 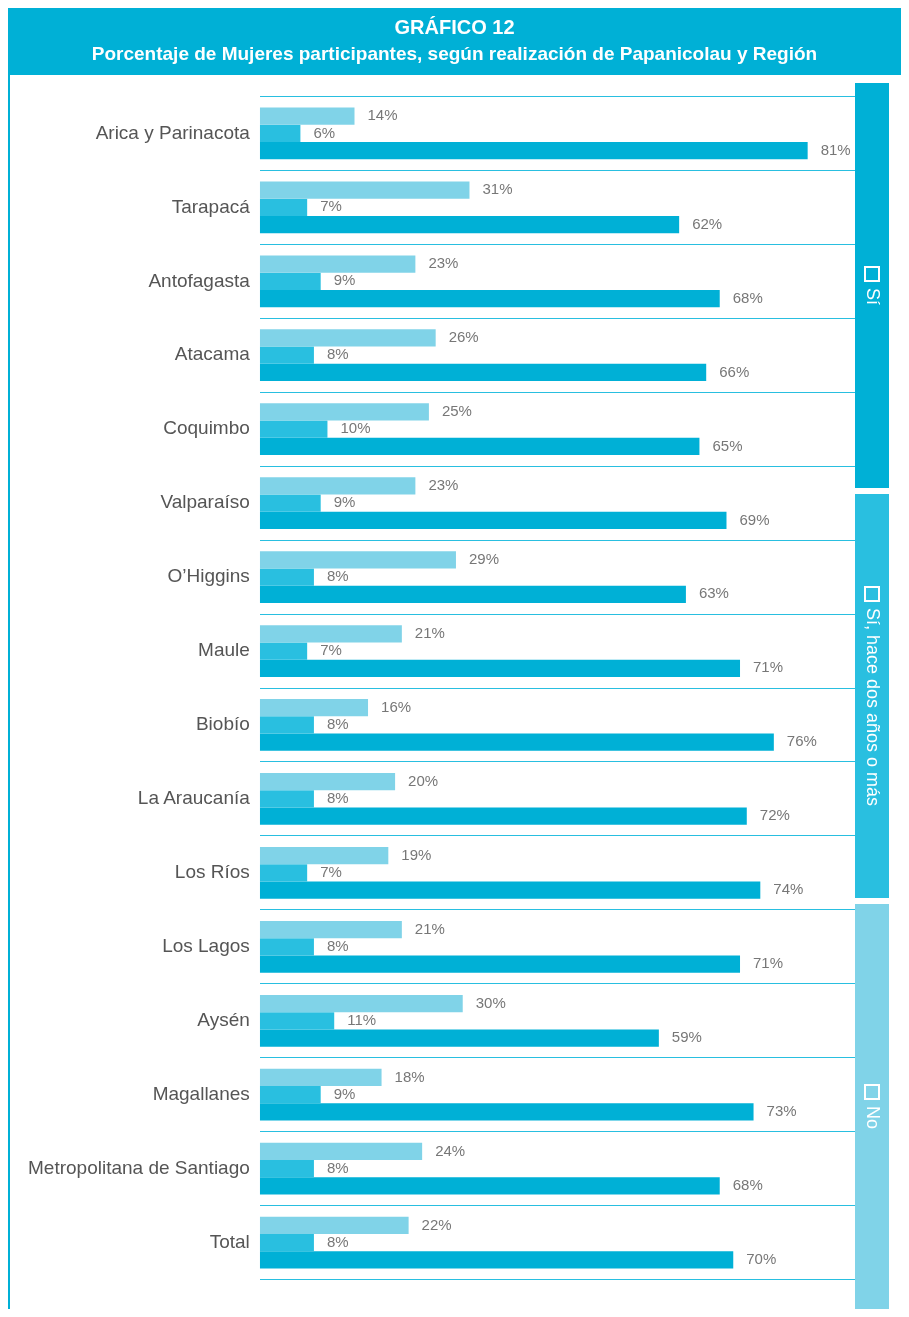 I want to click on y-tick-label: Maule, so click(x=224, y=650).